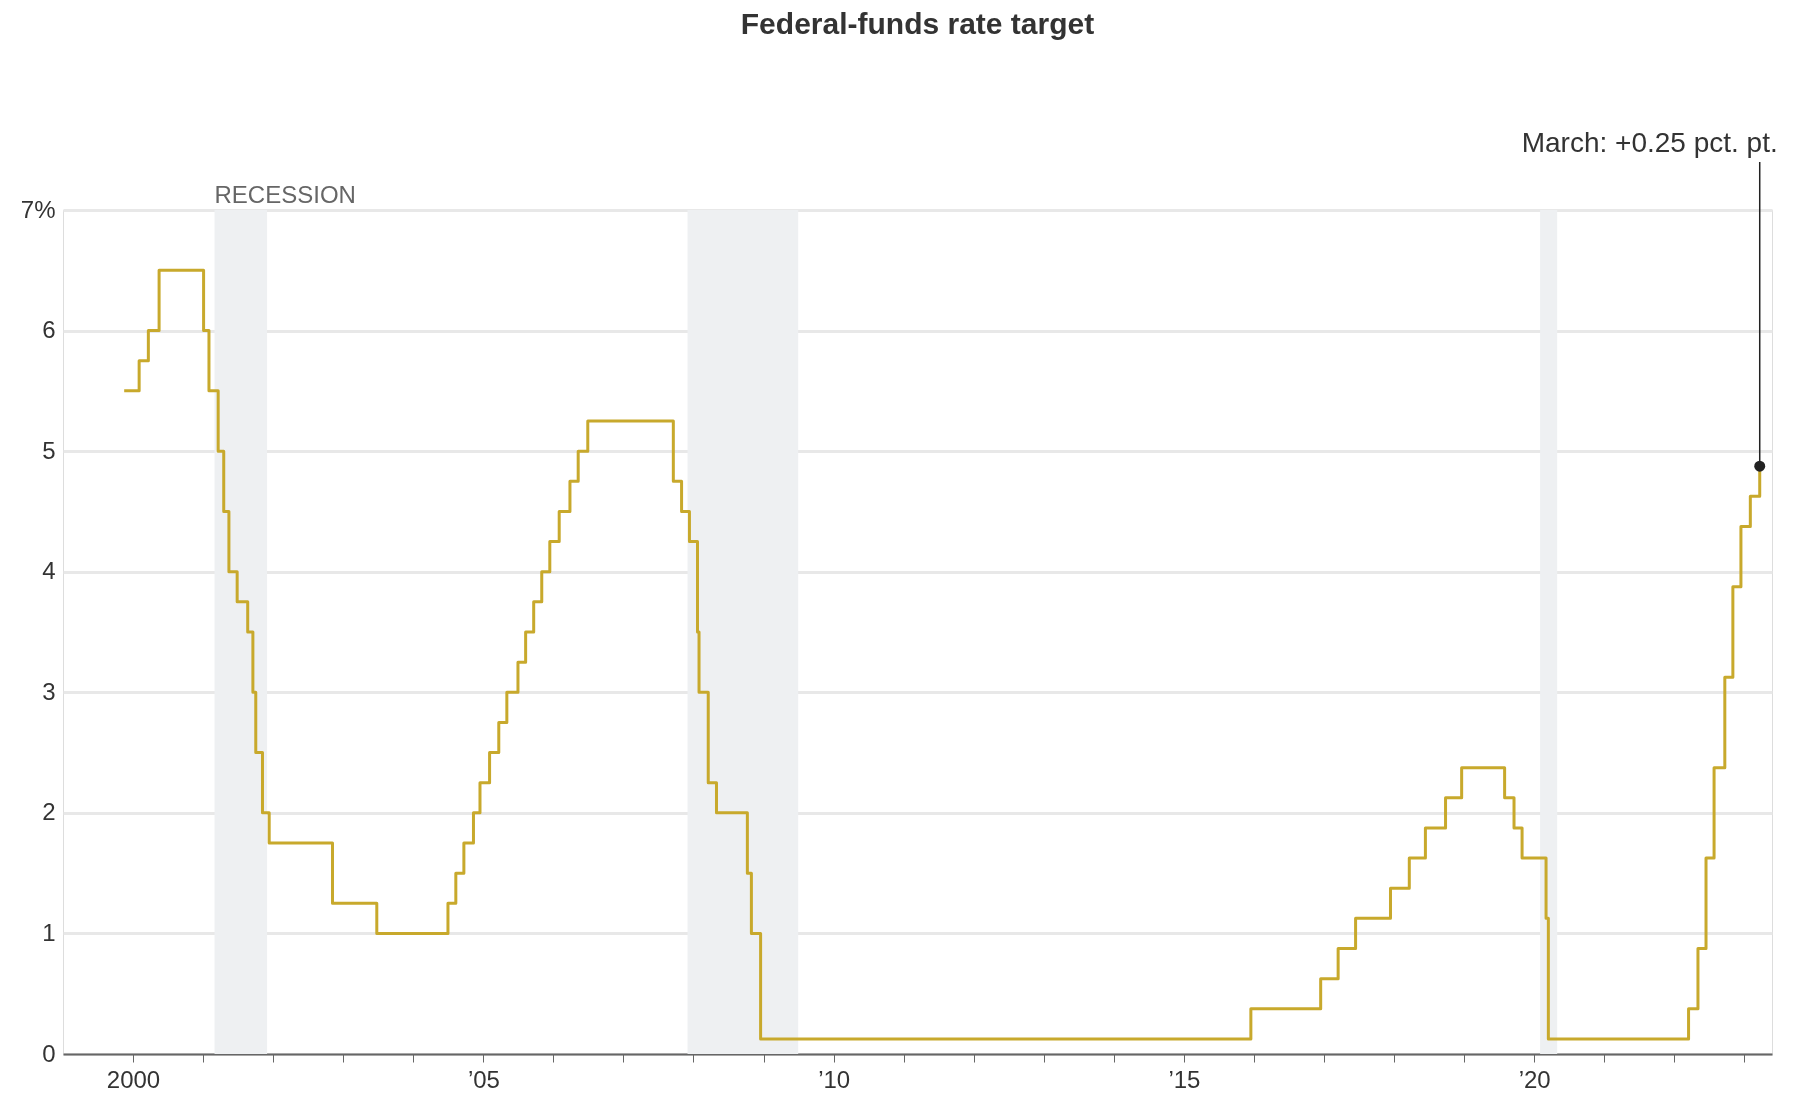  Describe the element at coordinates (1184, 1079) in the screenshot. I see `x-tick-label: ’15` at that location.